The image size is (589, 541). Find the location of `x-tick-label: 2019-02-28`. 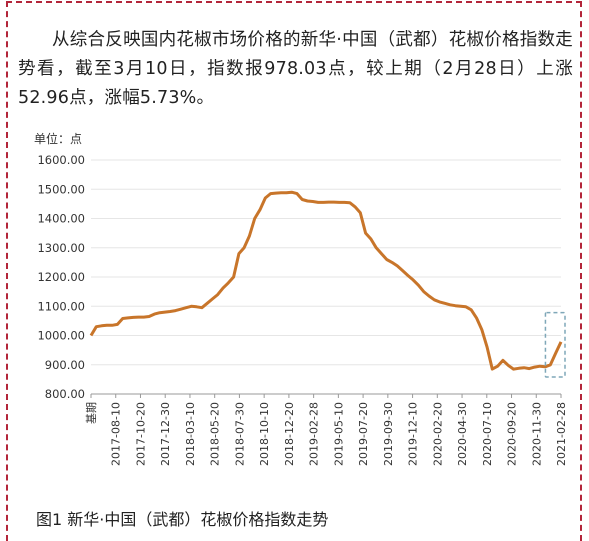

x-tick-label: 2019-02-28 is located at coordinates (314, 434).